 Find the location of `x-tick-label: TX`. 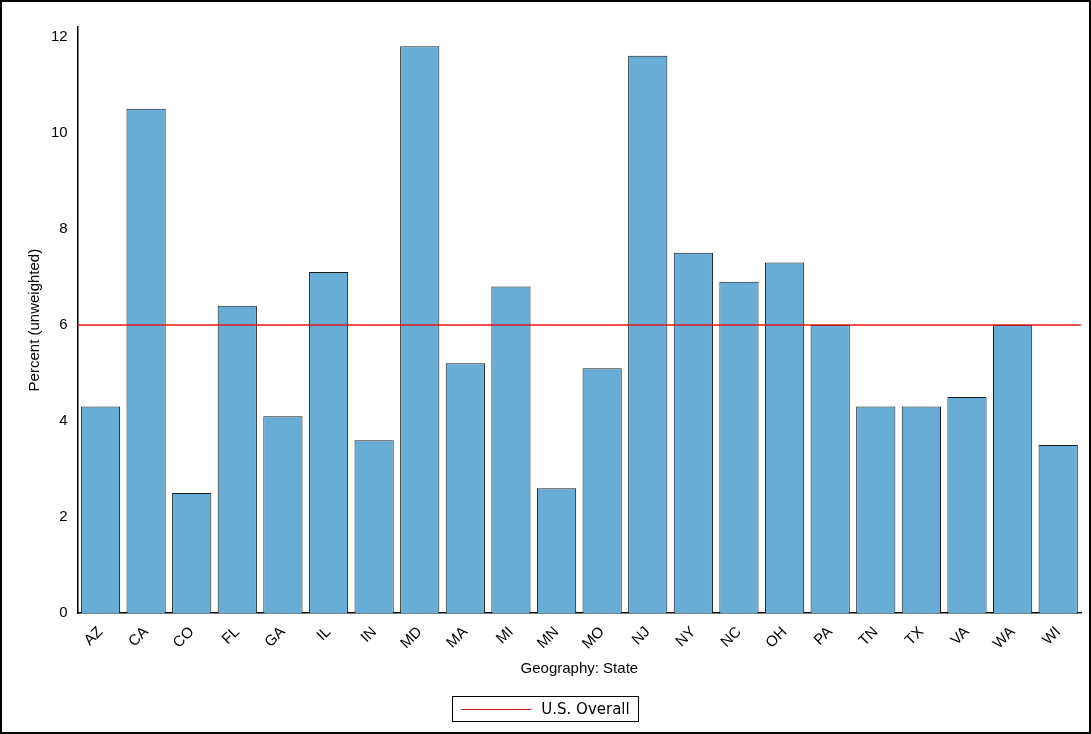

x-tick-label: TX is located at coordinates (913, 635).